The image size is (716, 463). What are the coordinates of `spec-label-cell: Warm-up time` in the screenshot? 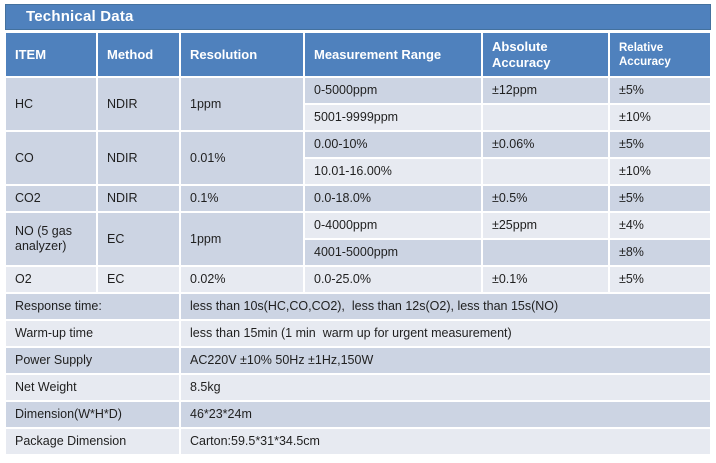 It's located at (92, 333).